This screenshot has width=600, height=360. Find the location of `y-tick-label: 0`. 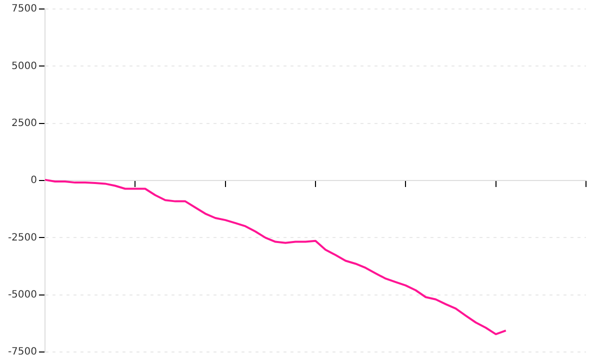

y-tick-label: 0 is located at coordinates (33, 180).